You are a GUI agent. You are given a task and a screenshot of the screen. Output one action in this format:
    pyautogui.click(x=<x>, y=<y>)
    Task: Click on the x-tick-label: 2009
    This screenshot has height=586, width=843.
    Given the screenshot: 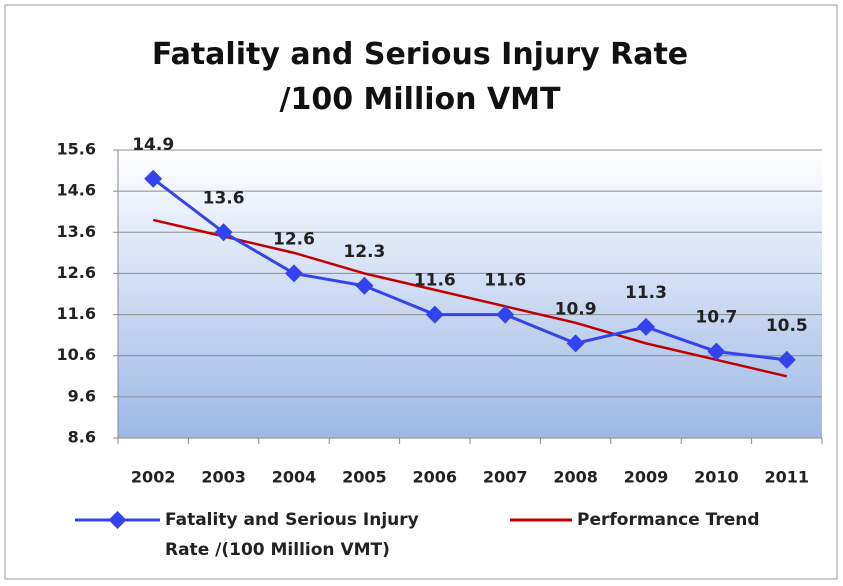 What is the action you would take?
    pyautogui.click(x=646, y=477)
    